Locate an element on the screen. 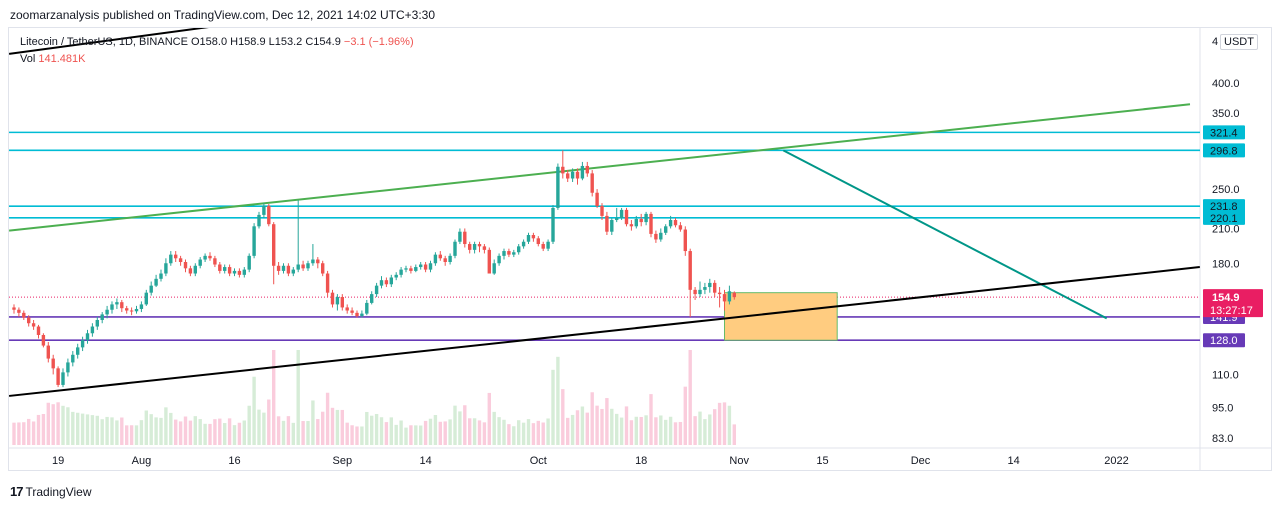 Image resolution: width=1280 pixels, height=509 pixels. currency-button: USDT is located at coordinates (1239, 42).